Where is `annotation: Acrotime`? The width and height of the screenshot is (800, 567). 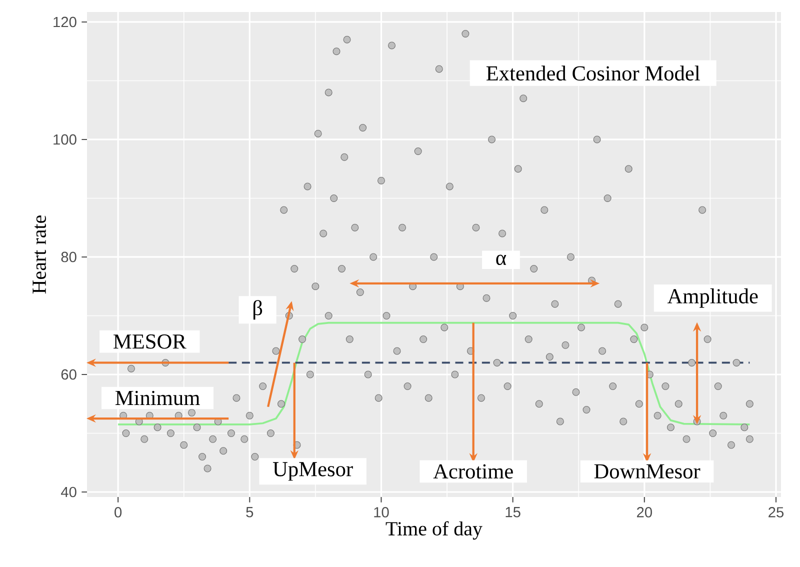 annotation: Acrotime is located at coordinates (473, 471).